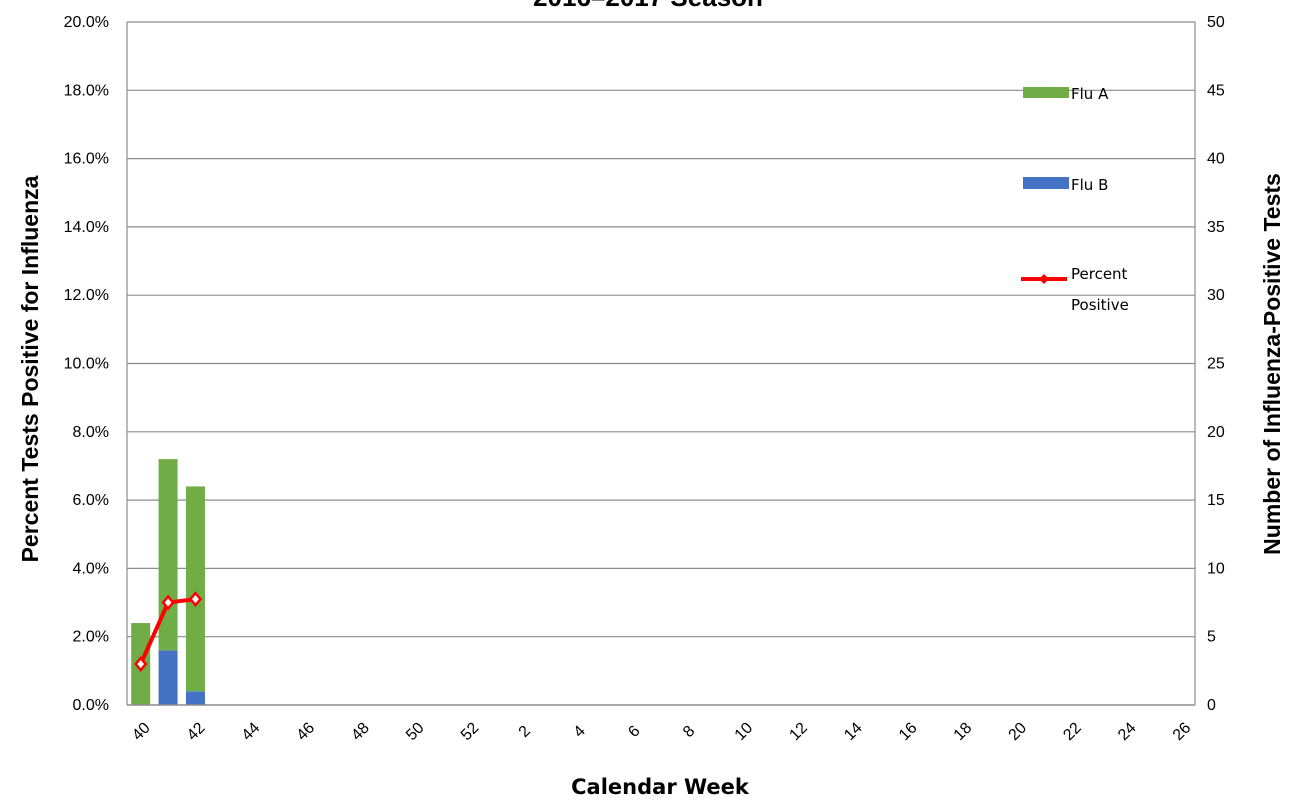  I want to click on x-tick-label: 8, so click(689, 732).